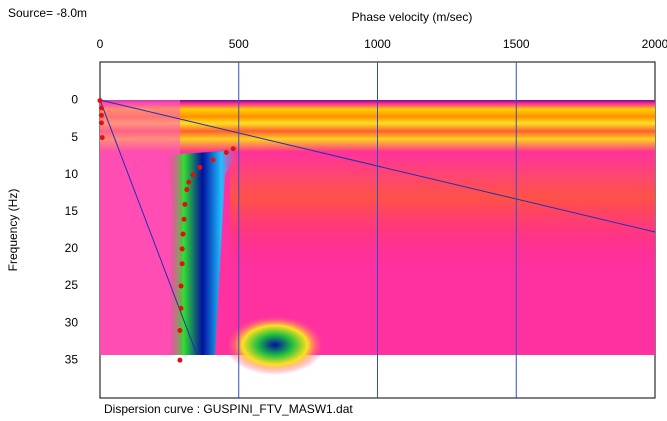 This screenshot has height=421, width=667. Describe the element at coordinates (72, 211) in the screenshot. I see `y-tick-label: 15` at that location.